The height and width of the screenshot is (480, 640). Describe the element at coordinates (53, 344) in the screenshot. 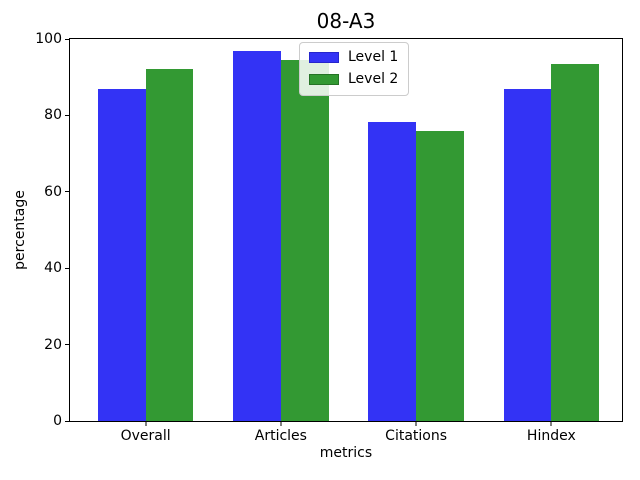

I see `y-tick-label: 20` at that location.